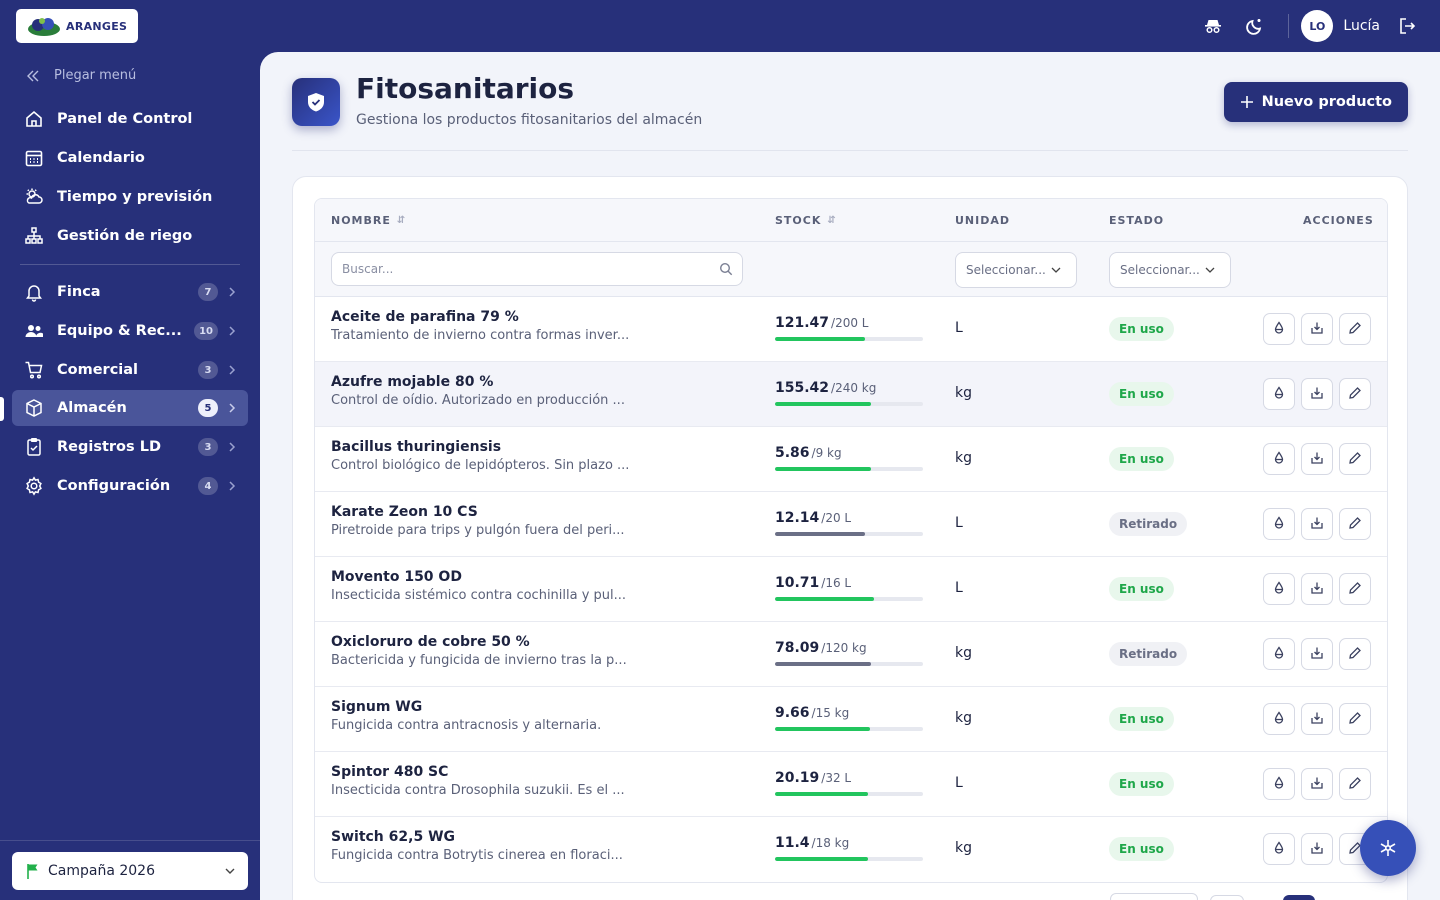 The width and height of the screenshot is (1440, 900). Describe the element at coordinates (130, 447) in the screenshot. I see `sidebar-item-registros: Registros LD 3` at that location.